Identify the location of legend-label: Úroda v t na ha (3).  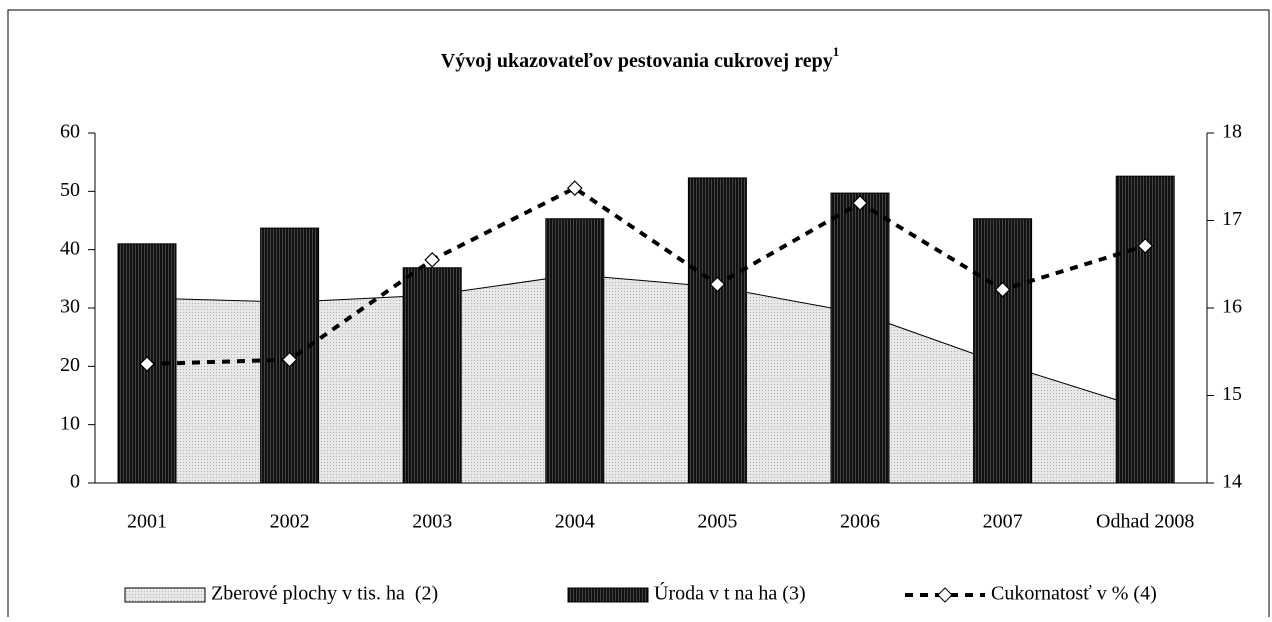
(730, 593).